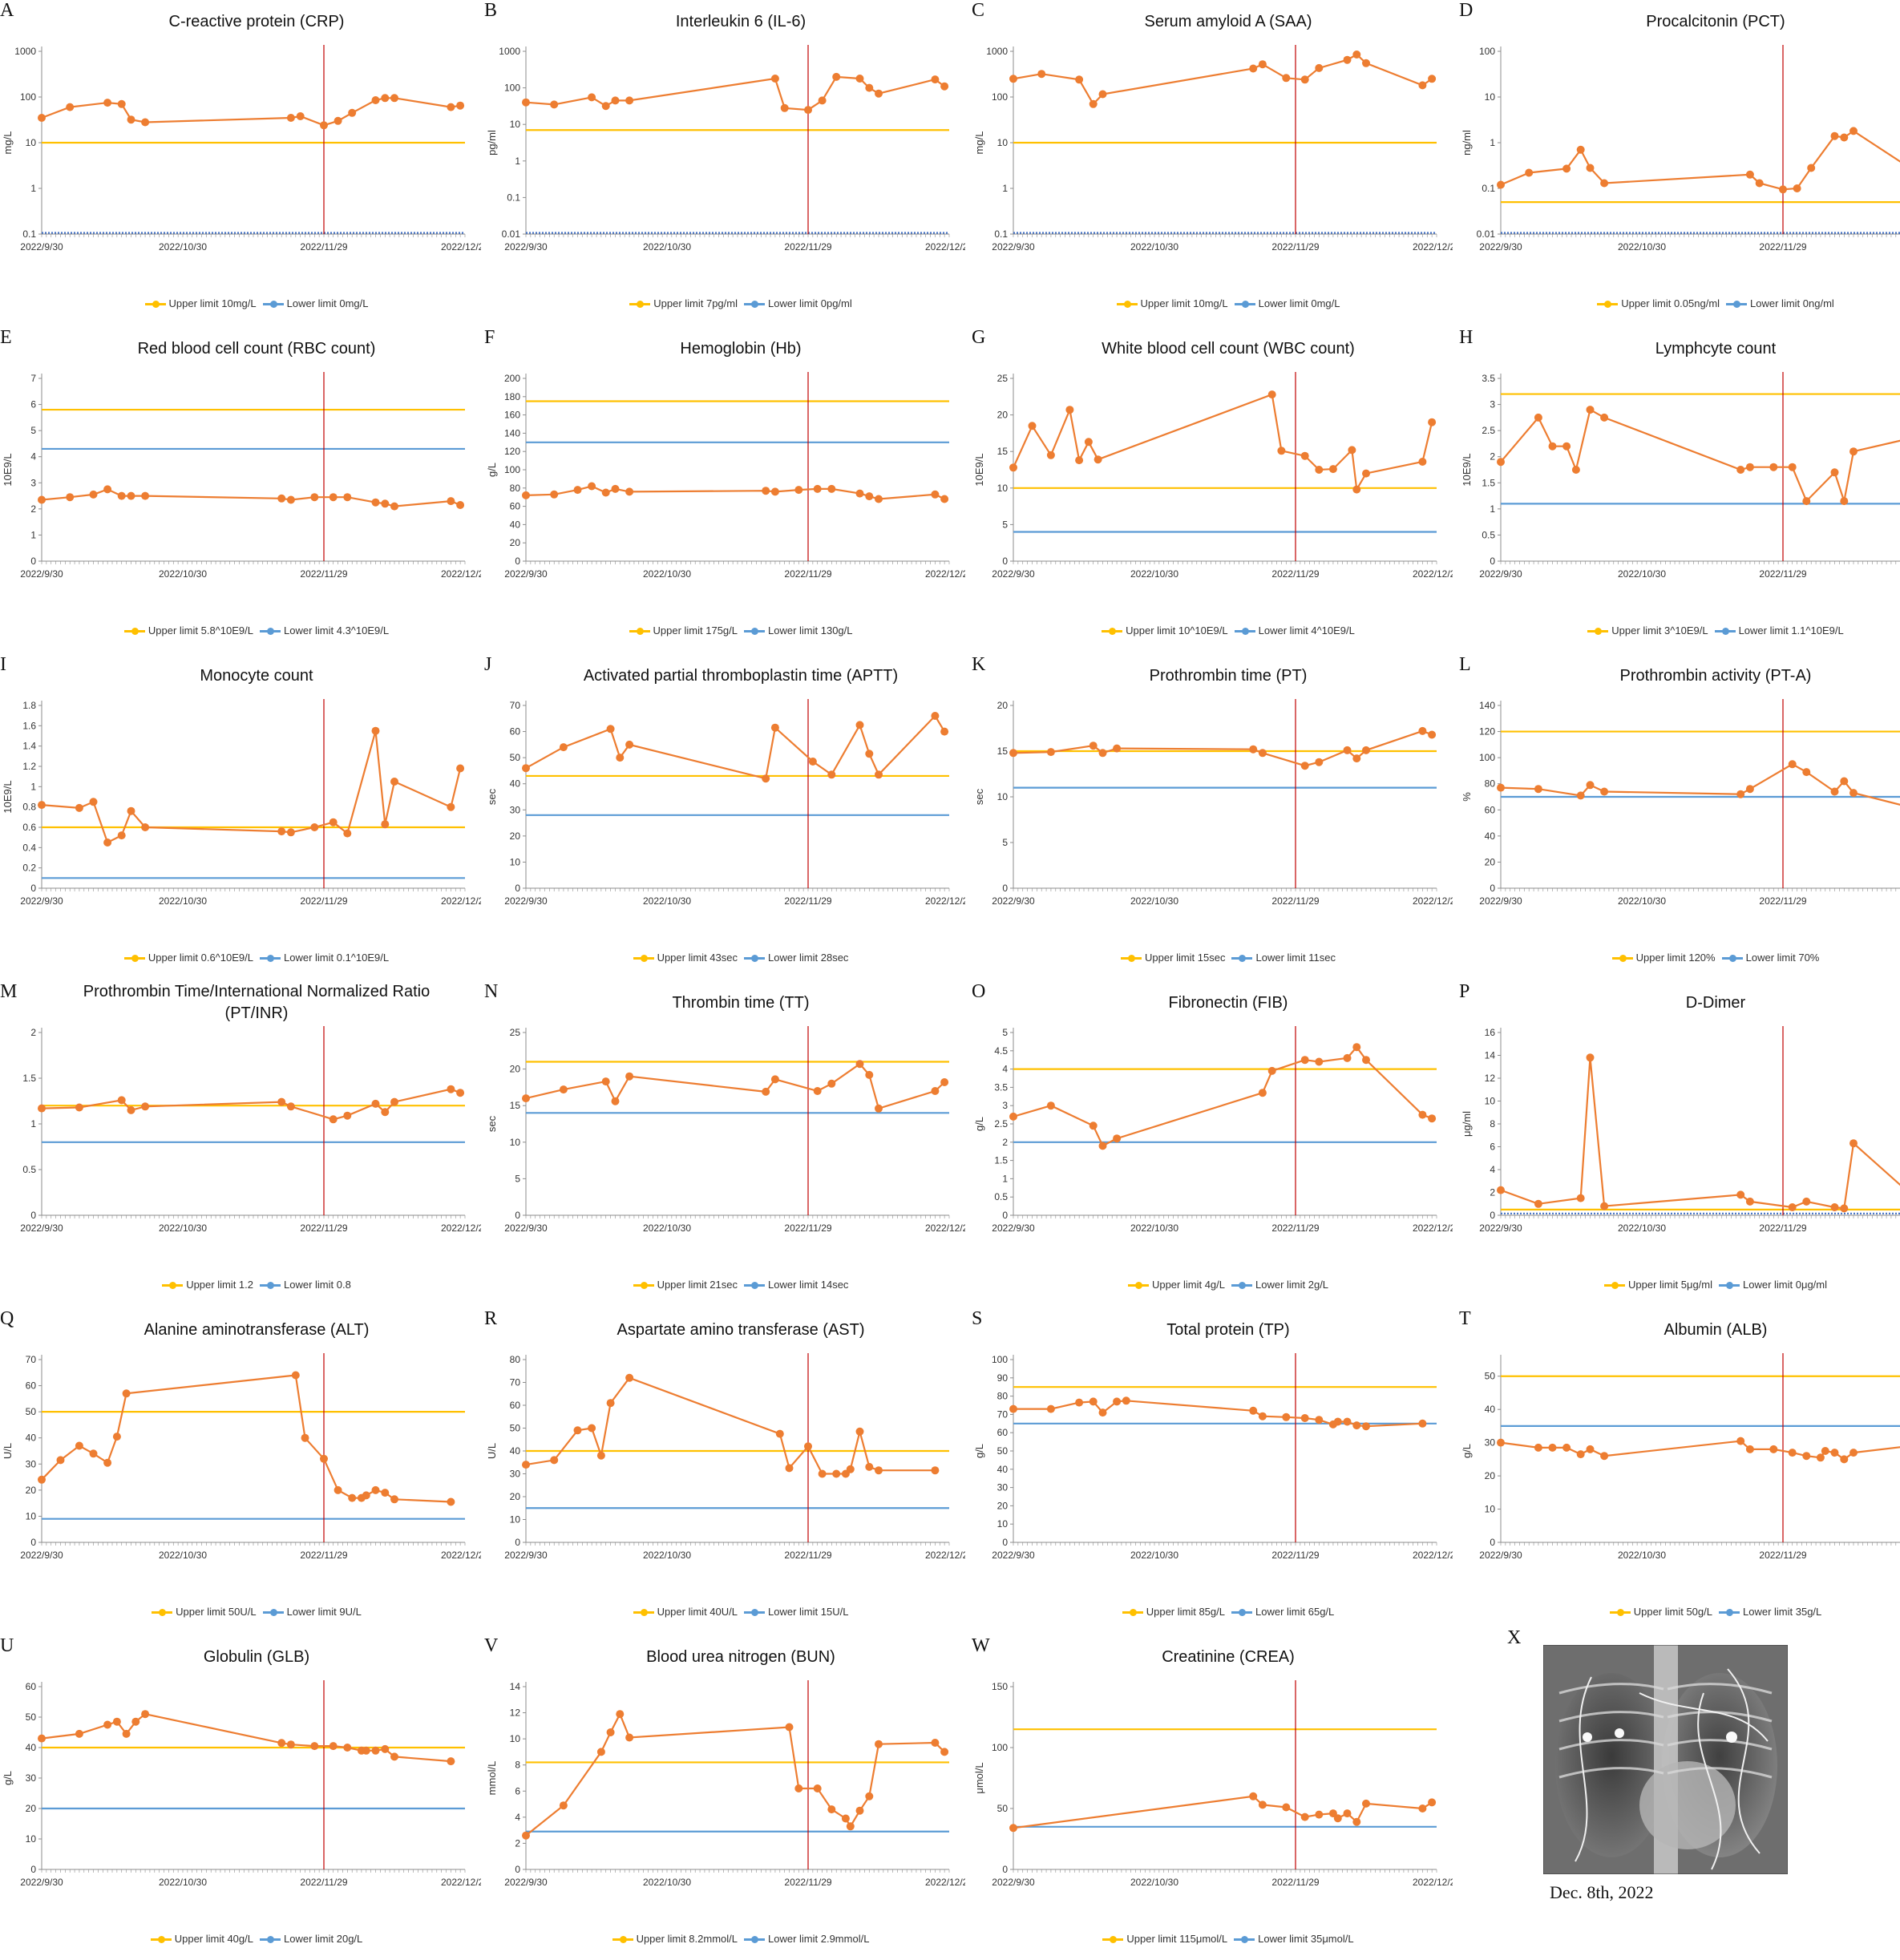  Describe the element at coordinates (32, 1717) in the screenshot. I see `y-tick-label: 50` at that location.